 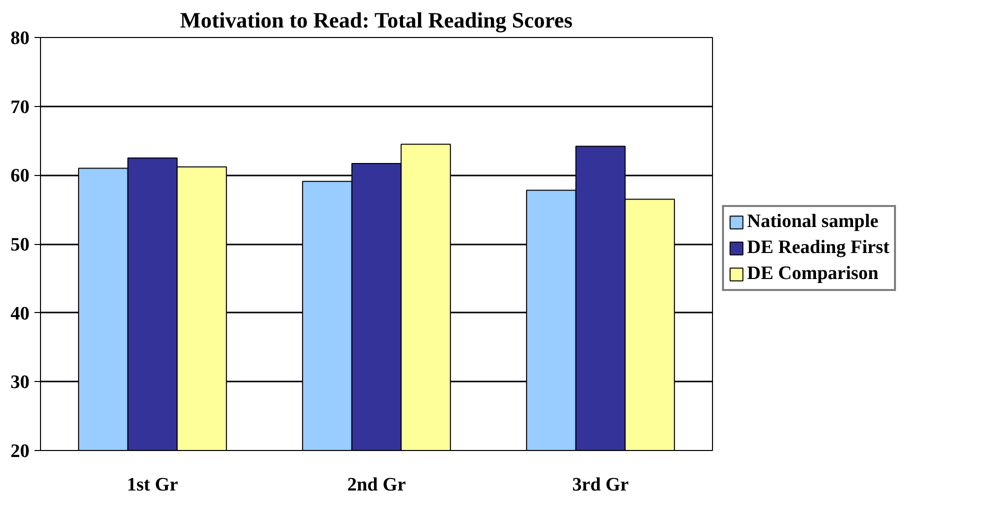 I want to click on y-tick-label: 70, so click(x=20, y=107).